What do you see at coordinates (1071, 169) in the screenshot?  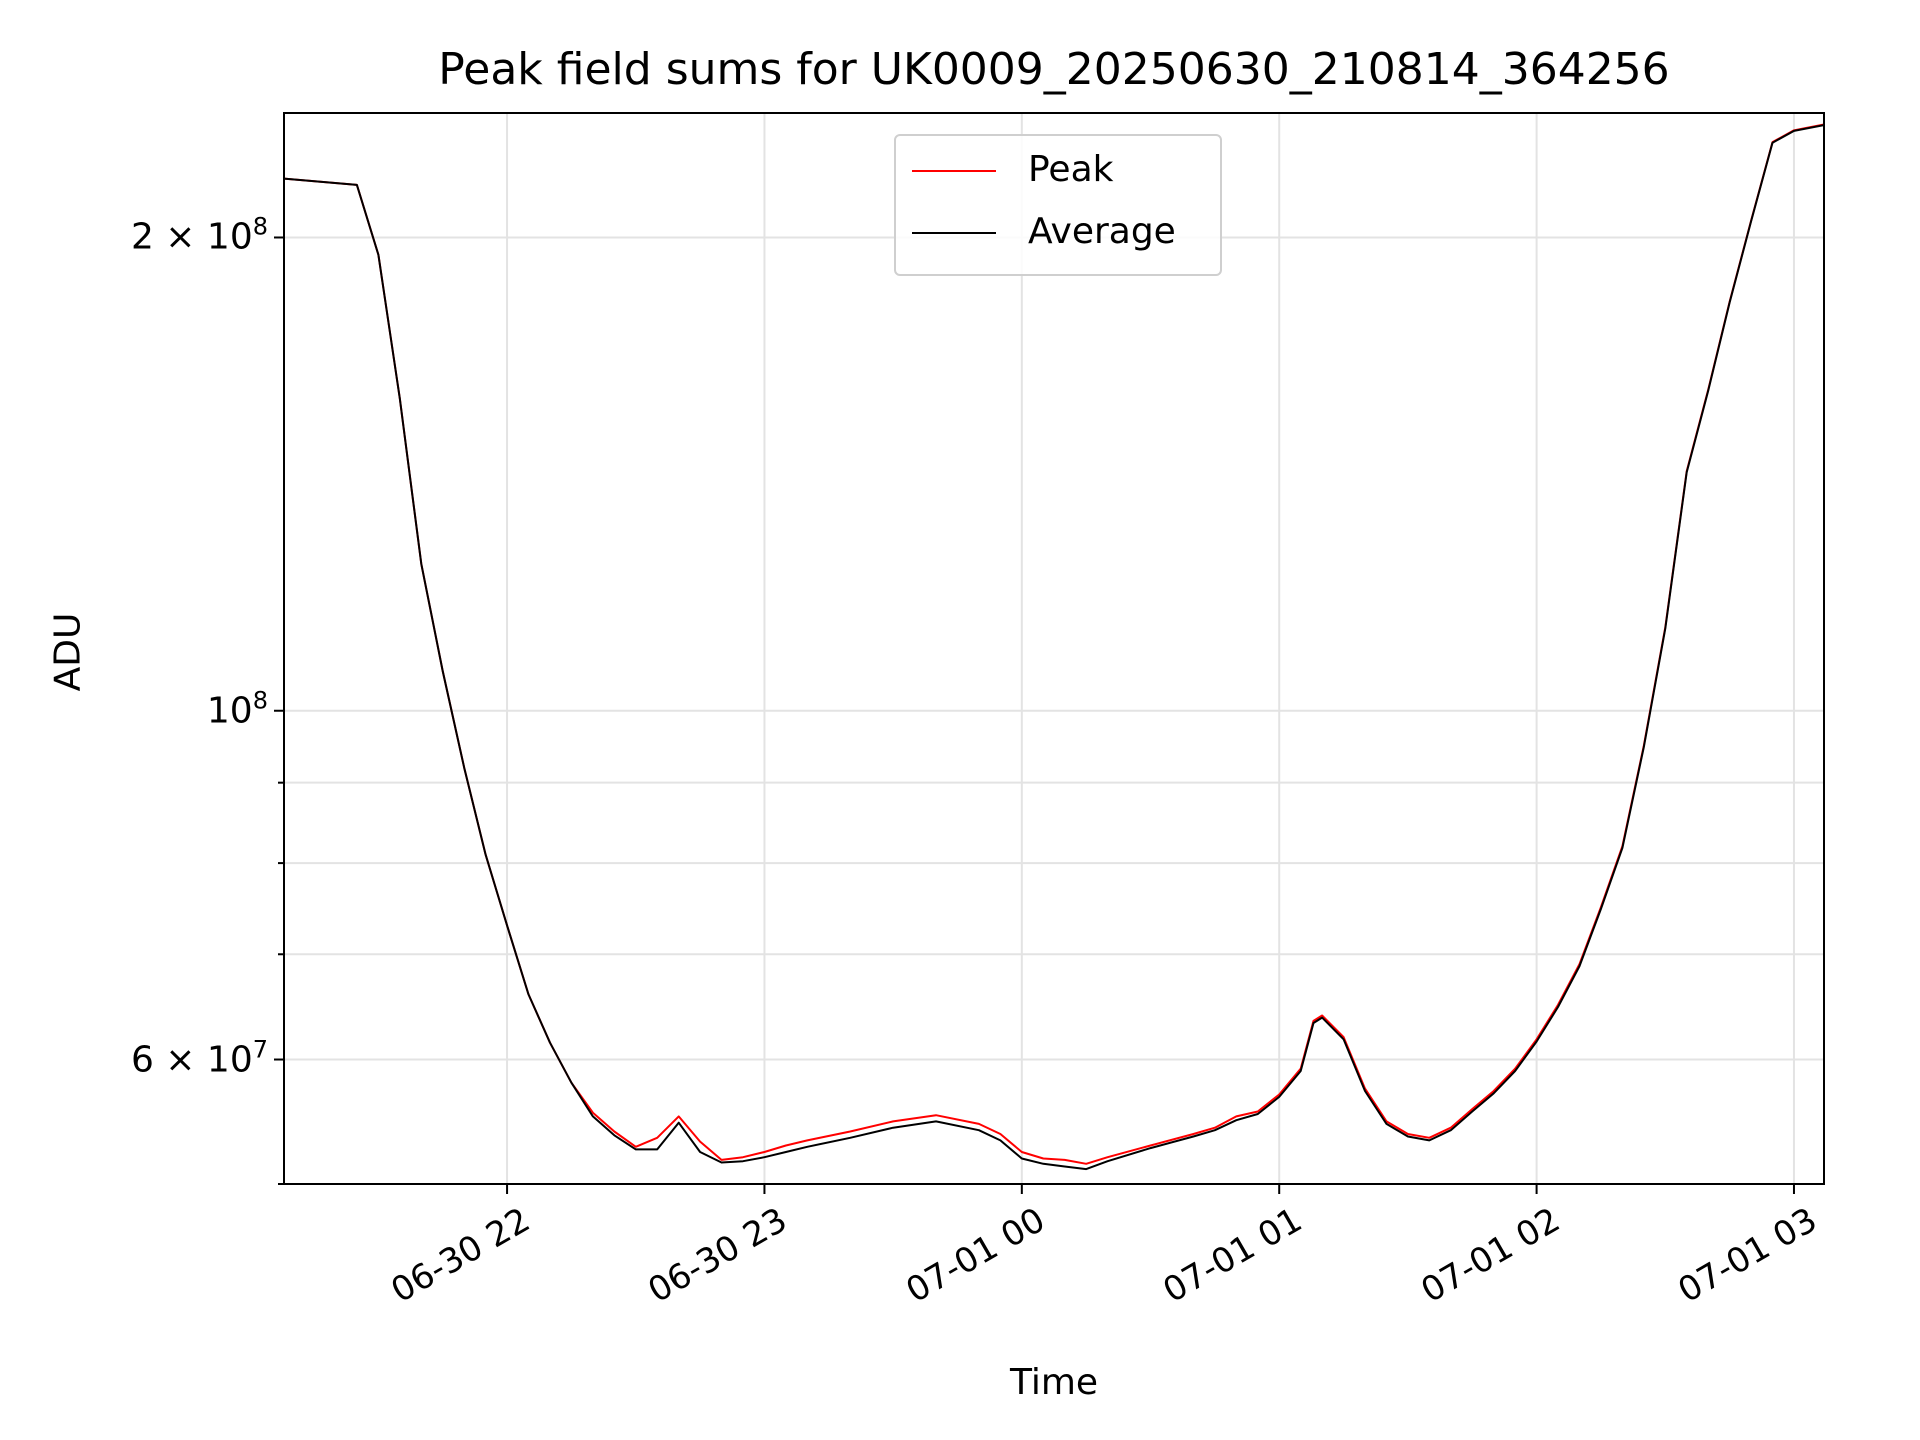 I see `legend-label-peak: Peak` at bounding box center [1071, 169].